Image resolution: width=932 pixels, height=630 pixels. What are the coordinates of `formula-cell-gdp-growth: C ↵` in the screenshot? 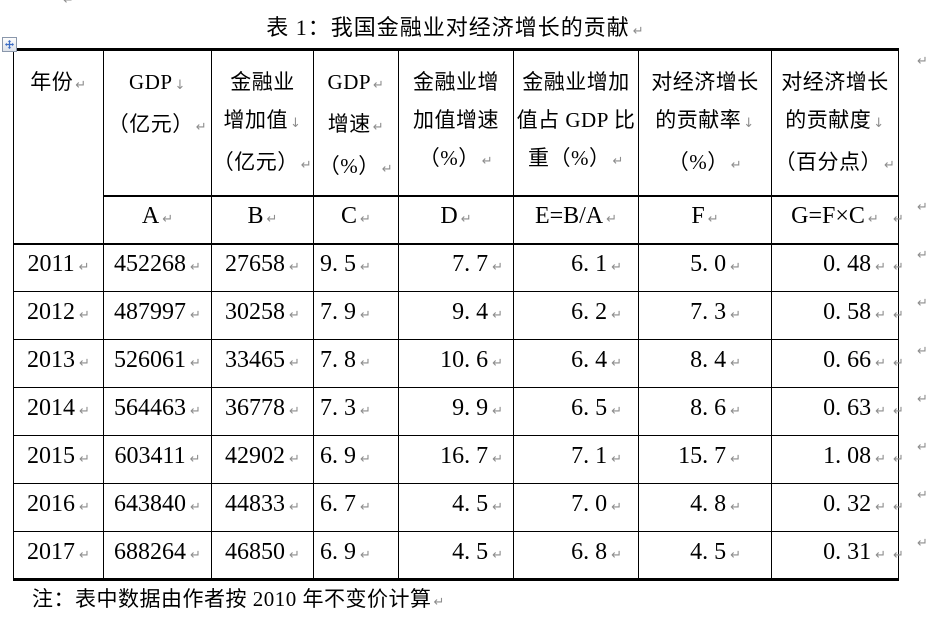 It's located at (356, 220).